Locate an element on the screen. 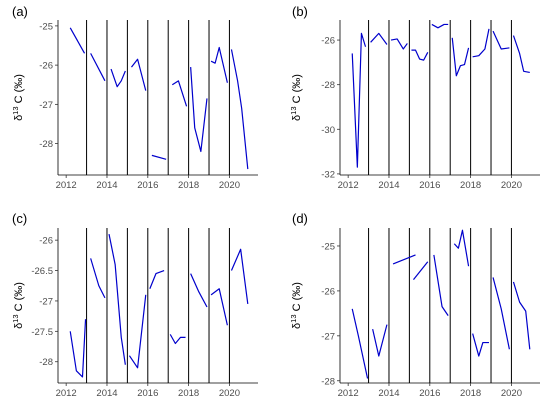  panel-label: (b) is located at coordinates (300, 11).